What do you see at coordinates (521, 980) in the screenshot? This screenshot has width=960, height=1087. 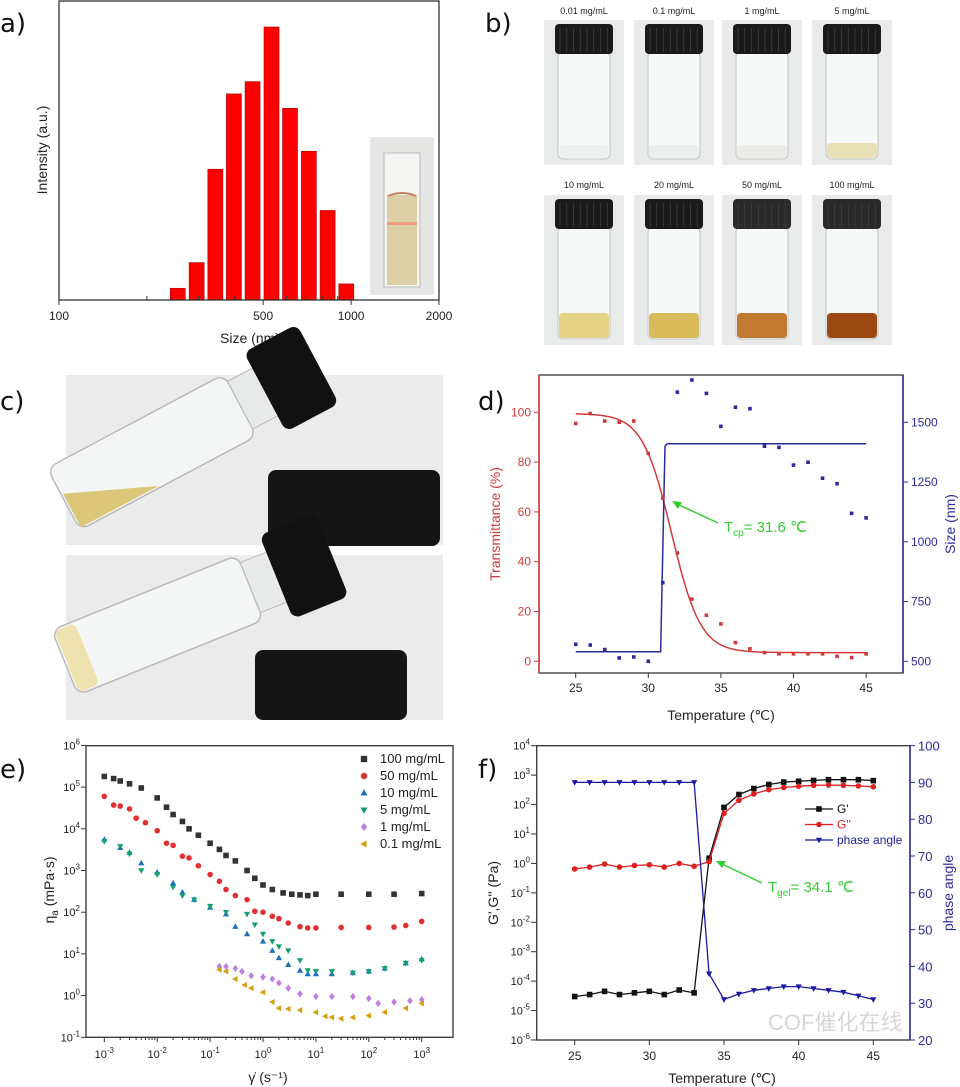 I see `f-ytick-left-label: 10⁻⁴` at bounding box center [521, 980].